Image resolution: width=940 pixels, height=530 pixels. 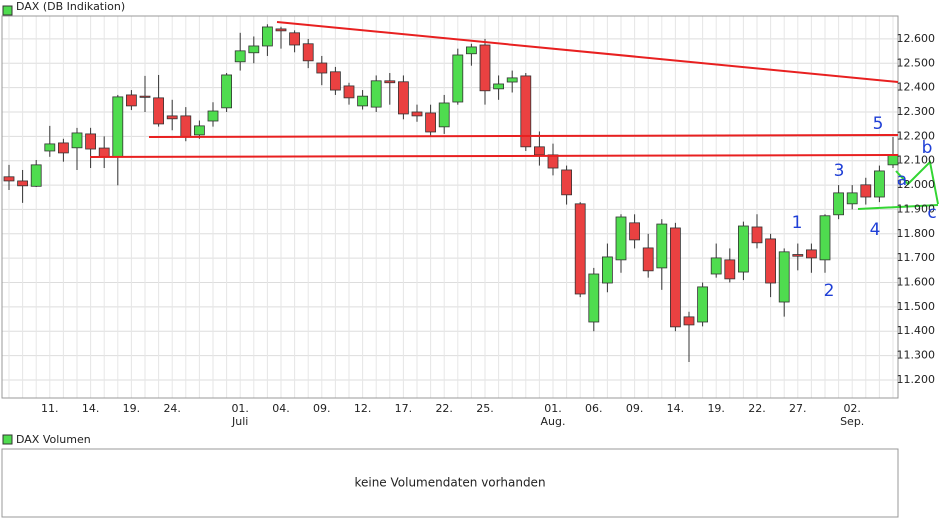 What do you see at coordinates (875, 230) in the screenshot?
I see `wave-label: 4` at bounding box center [875, 230].